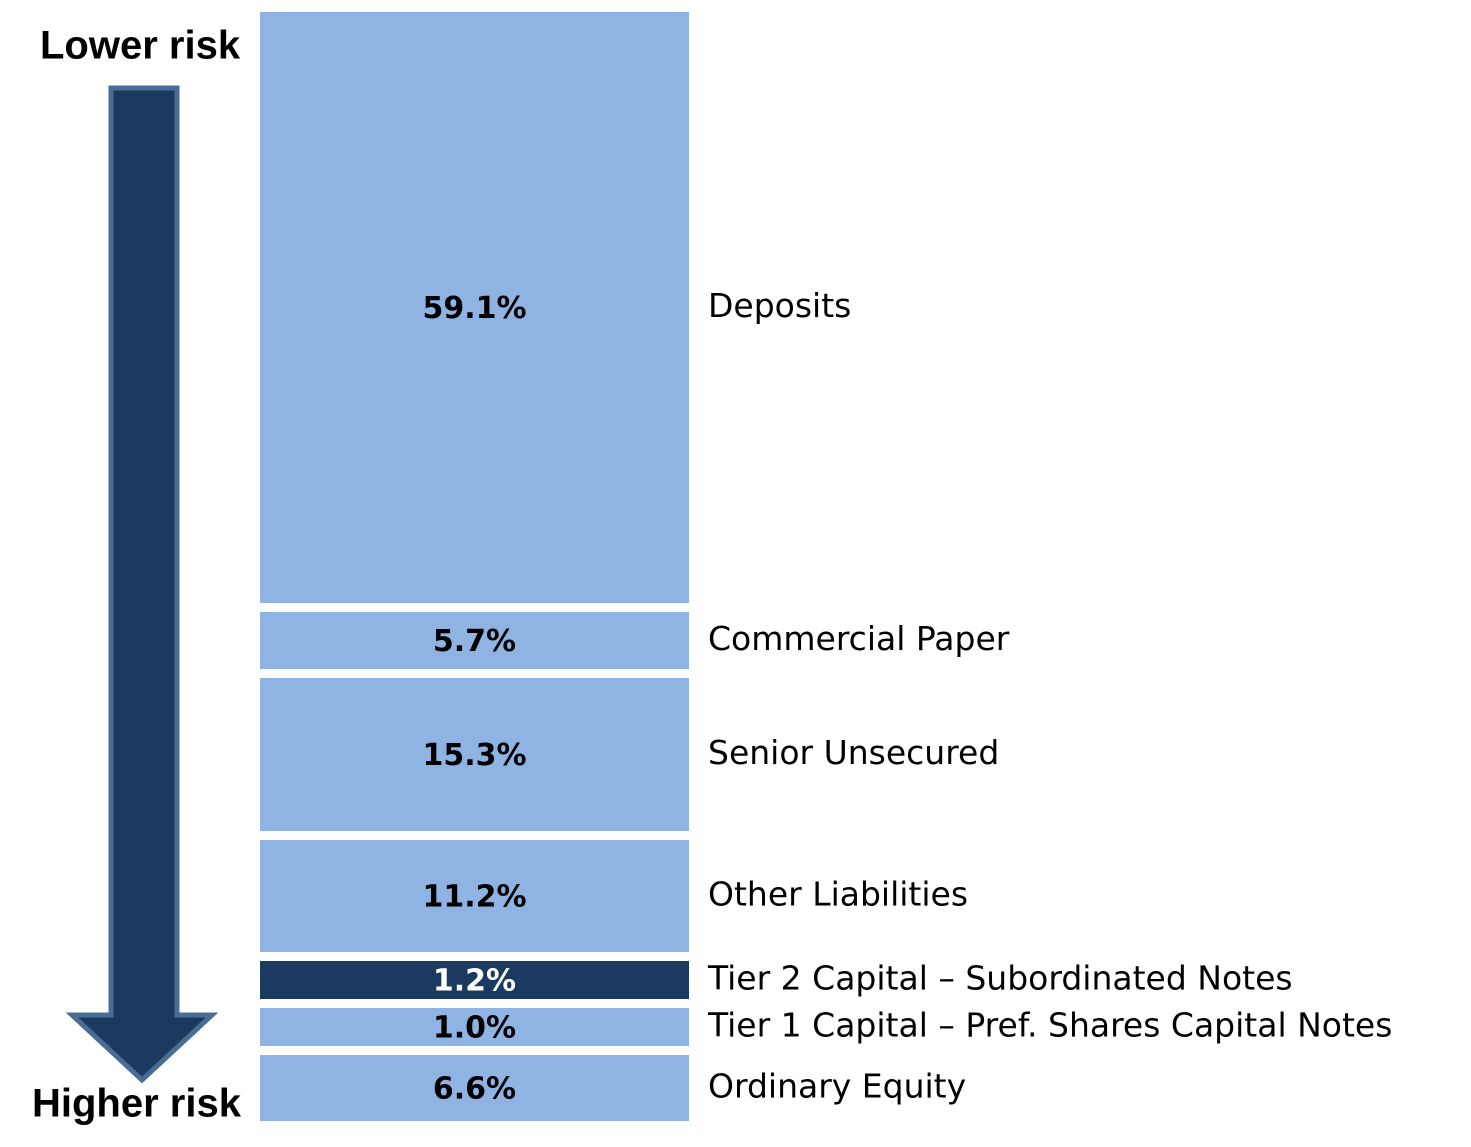  I want to click on segment-label: Deposits, so click(779, 305).